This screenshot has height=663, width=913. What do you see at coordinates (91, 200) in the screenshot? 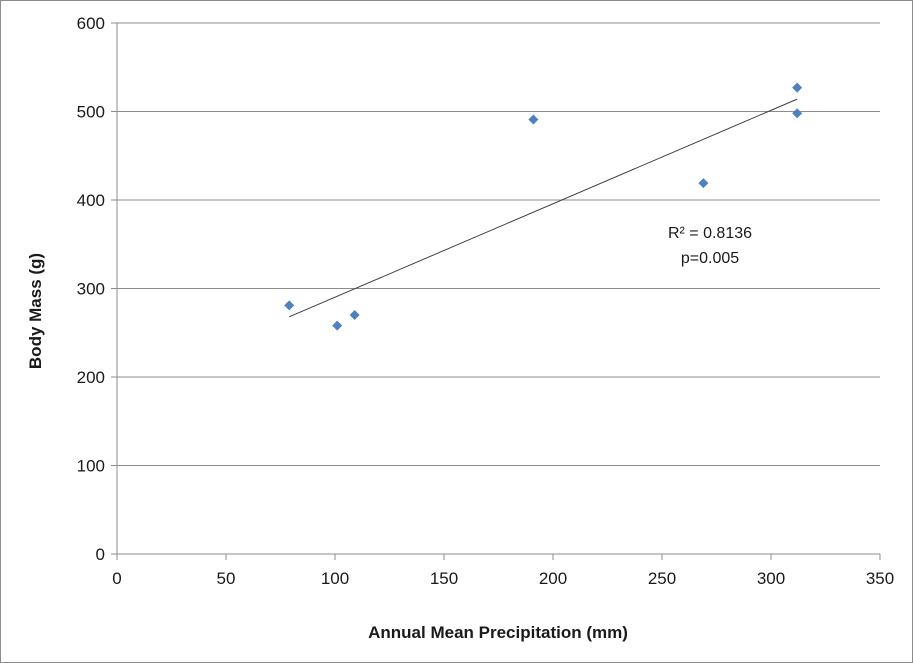
I see `y-tick-label: 400` at bounding box center [91, 200].